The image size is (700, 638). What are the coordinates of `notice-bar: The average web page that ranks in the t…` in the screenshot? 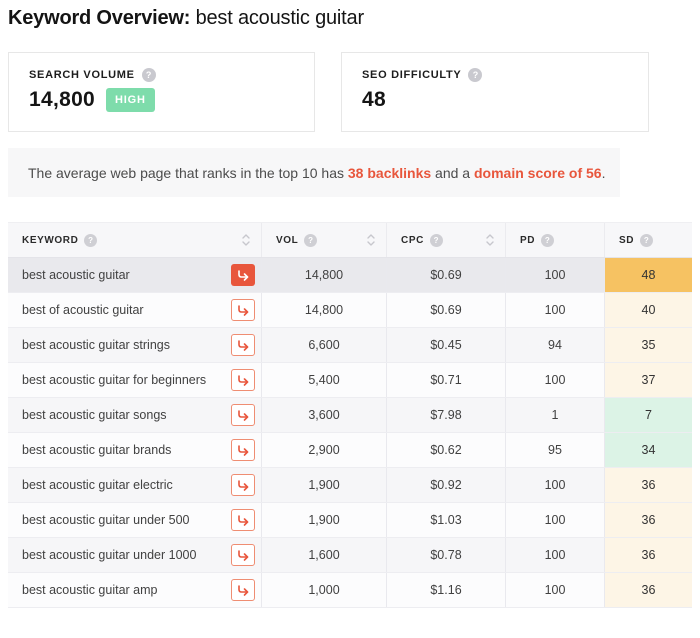 It's located at (314, 172).